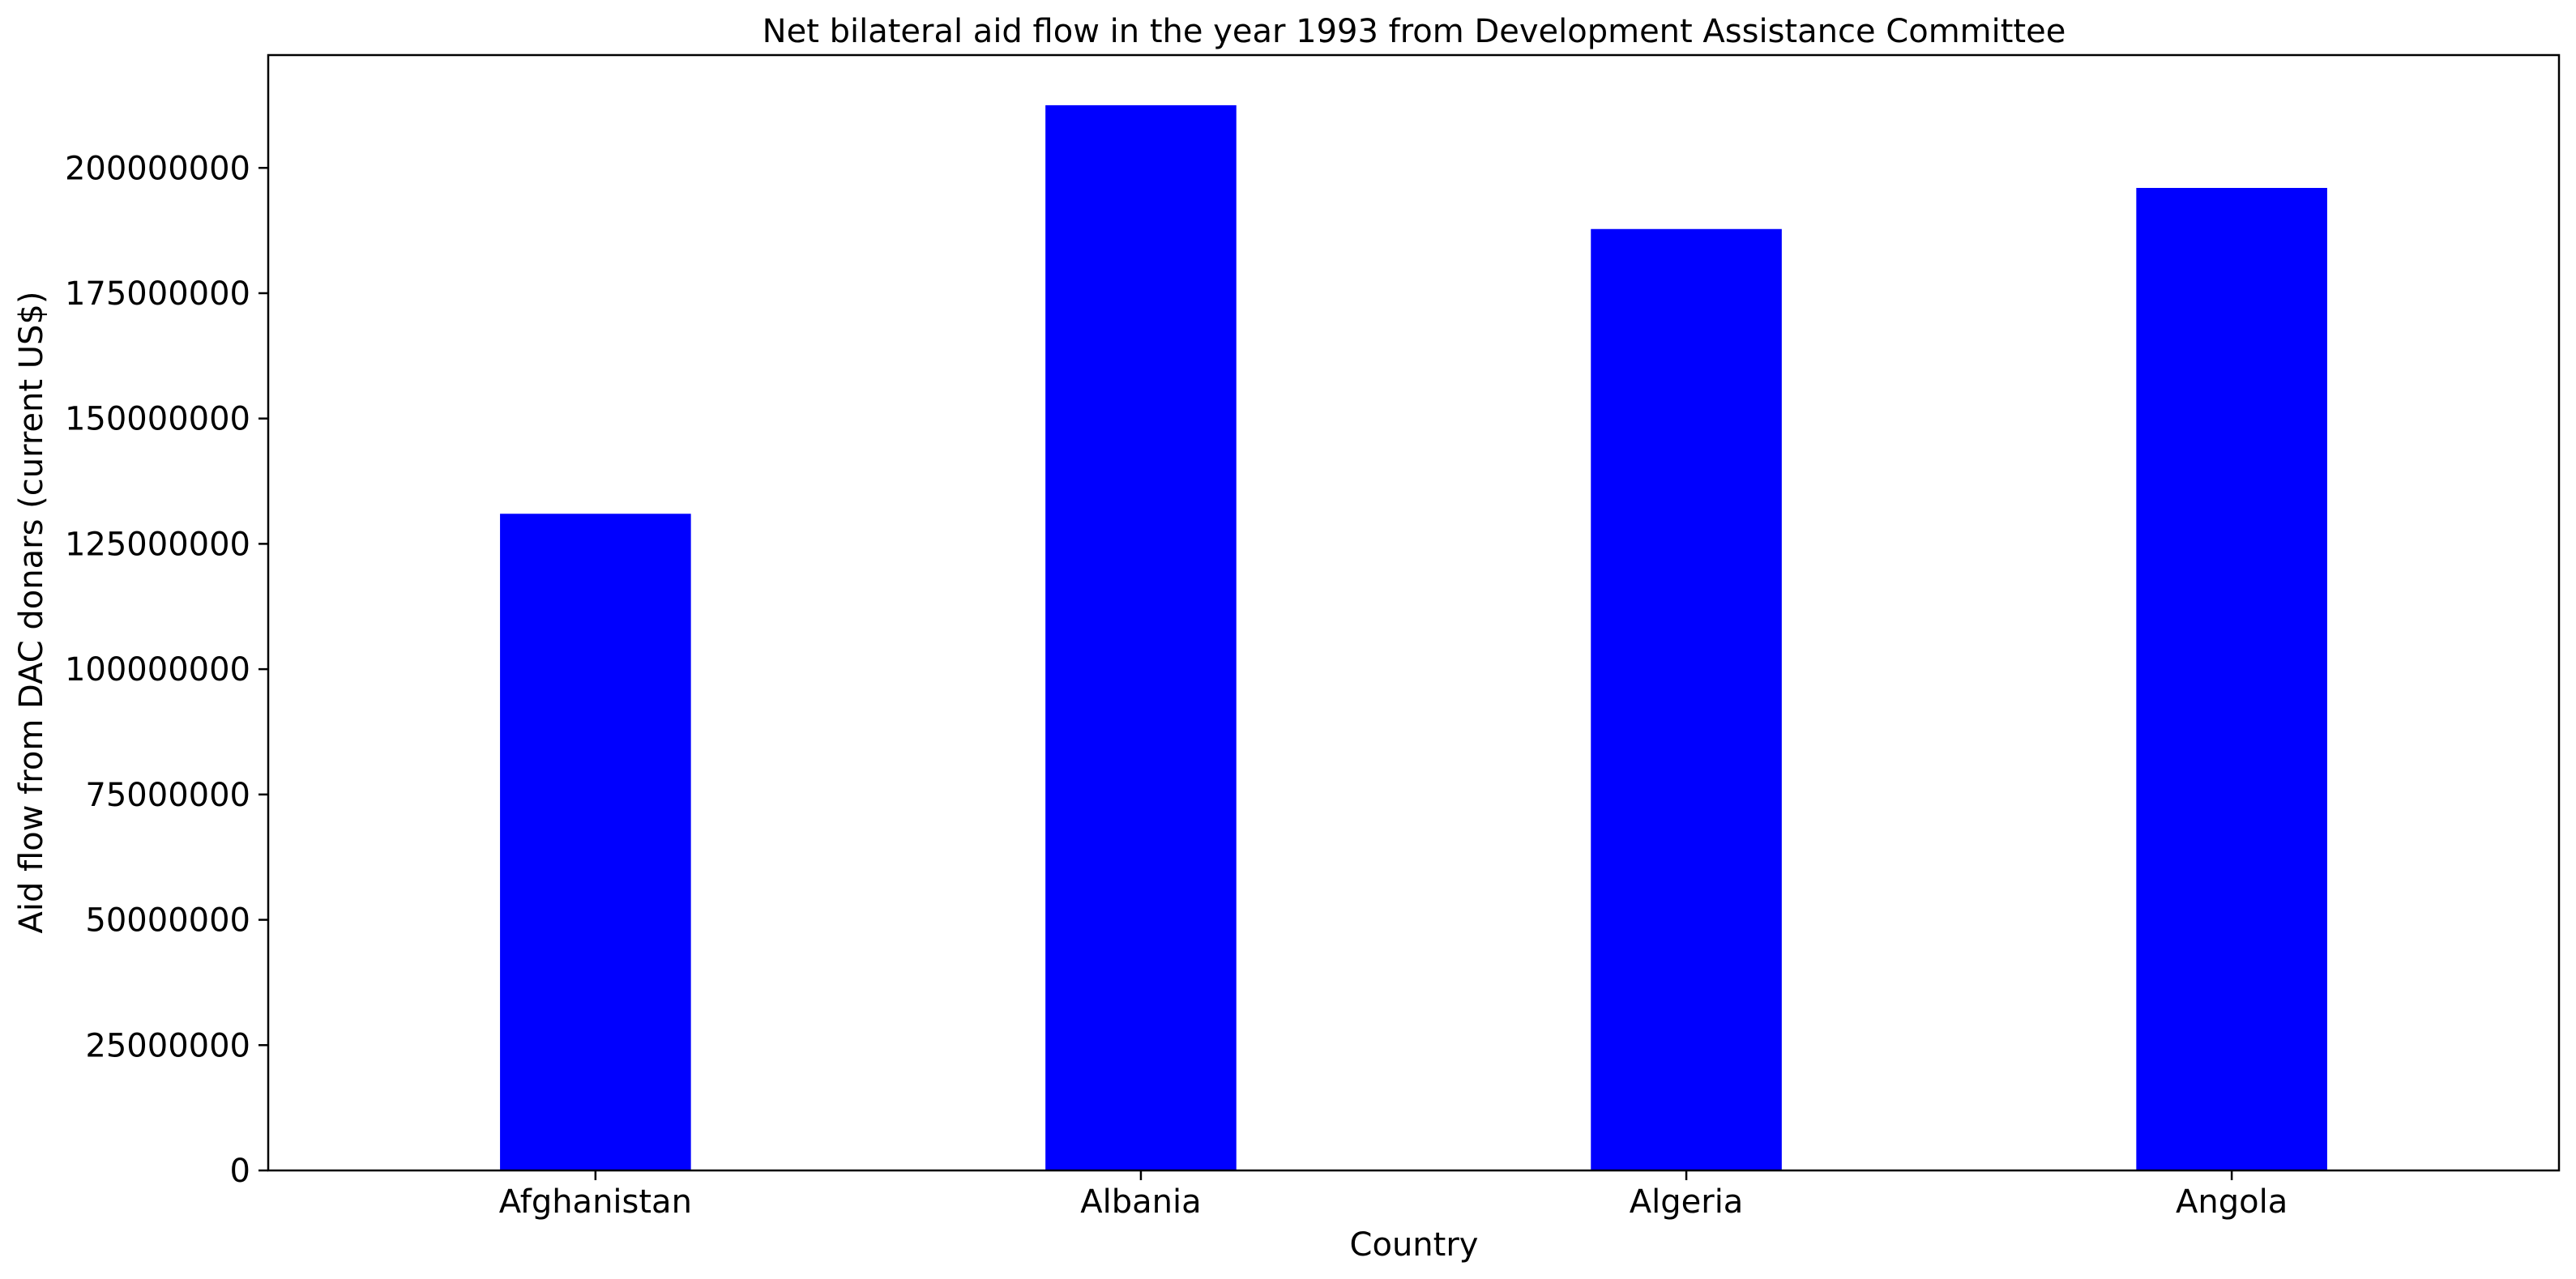 The width and height of the screenshot is (2576, 1279). I want to click on x-axis-label: Country, so click(1414, 1245).